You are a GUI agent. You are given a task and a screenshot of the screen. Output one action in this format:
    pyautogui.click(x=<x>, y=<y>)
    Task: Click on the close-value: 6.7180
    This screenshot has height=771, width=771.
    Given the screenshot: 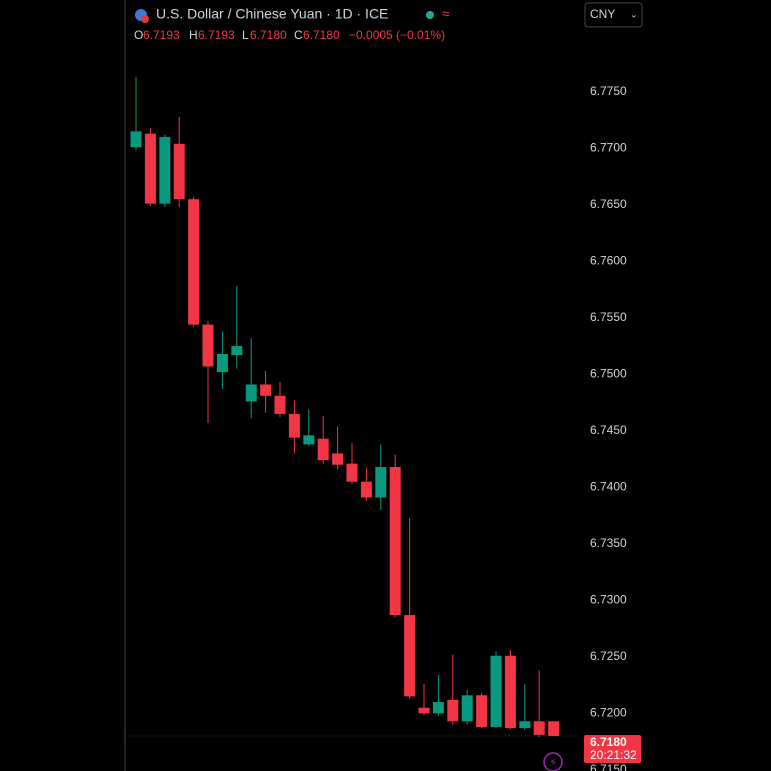 What is the action you would take?
    pyautogui.click(x=321, y=35)
    